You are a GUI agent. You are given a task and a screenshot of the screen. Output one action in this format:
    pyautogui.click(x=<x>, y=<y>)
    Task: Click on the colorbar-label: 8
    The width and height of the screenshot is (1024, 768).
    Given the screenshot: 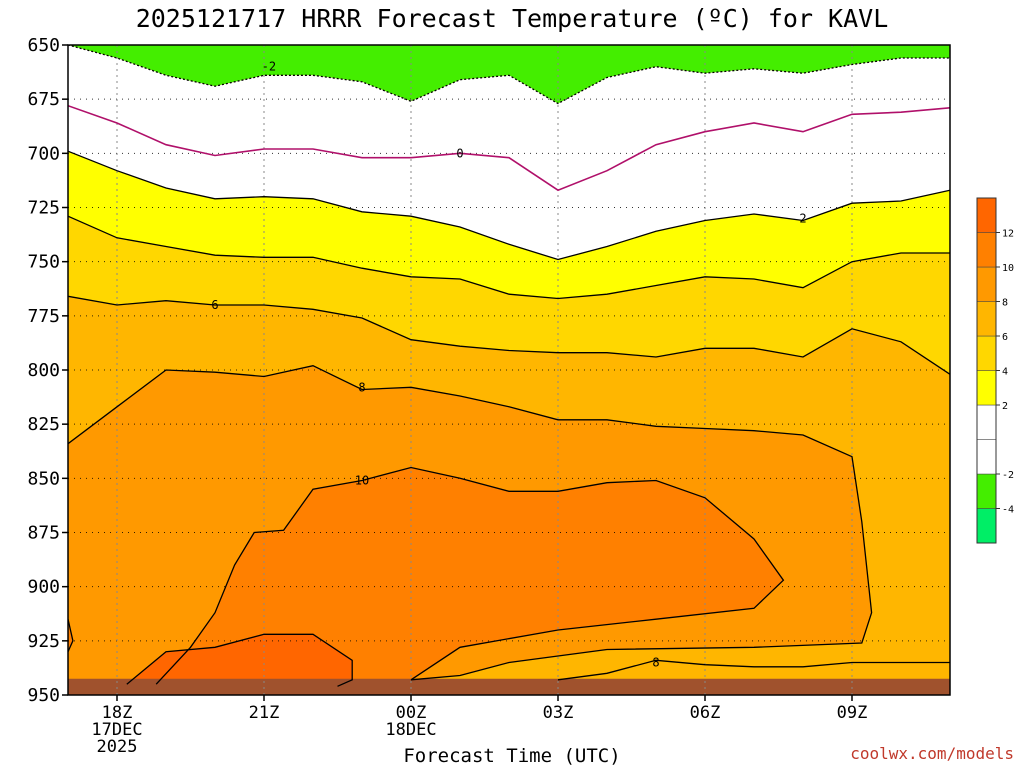 What is the action you would take?
    pyautogui.click(x=1005, y=303)
    